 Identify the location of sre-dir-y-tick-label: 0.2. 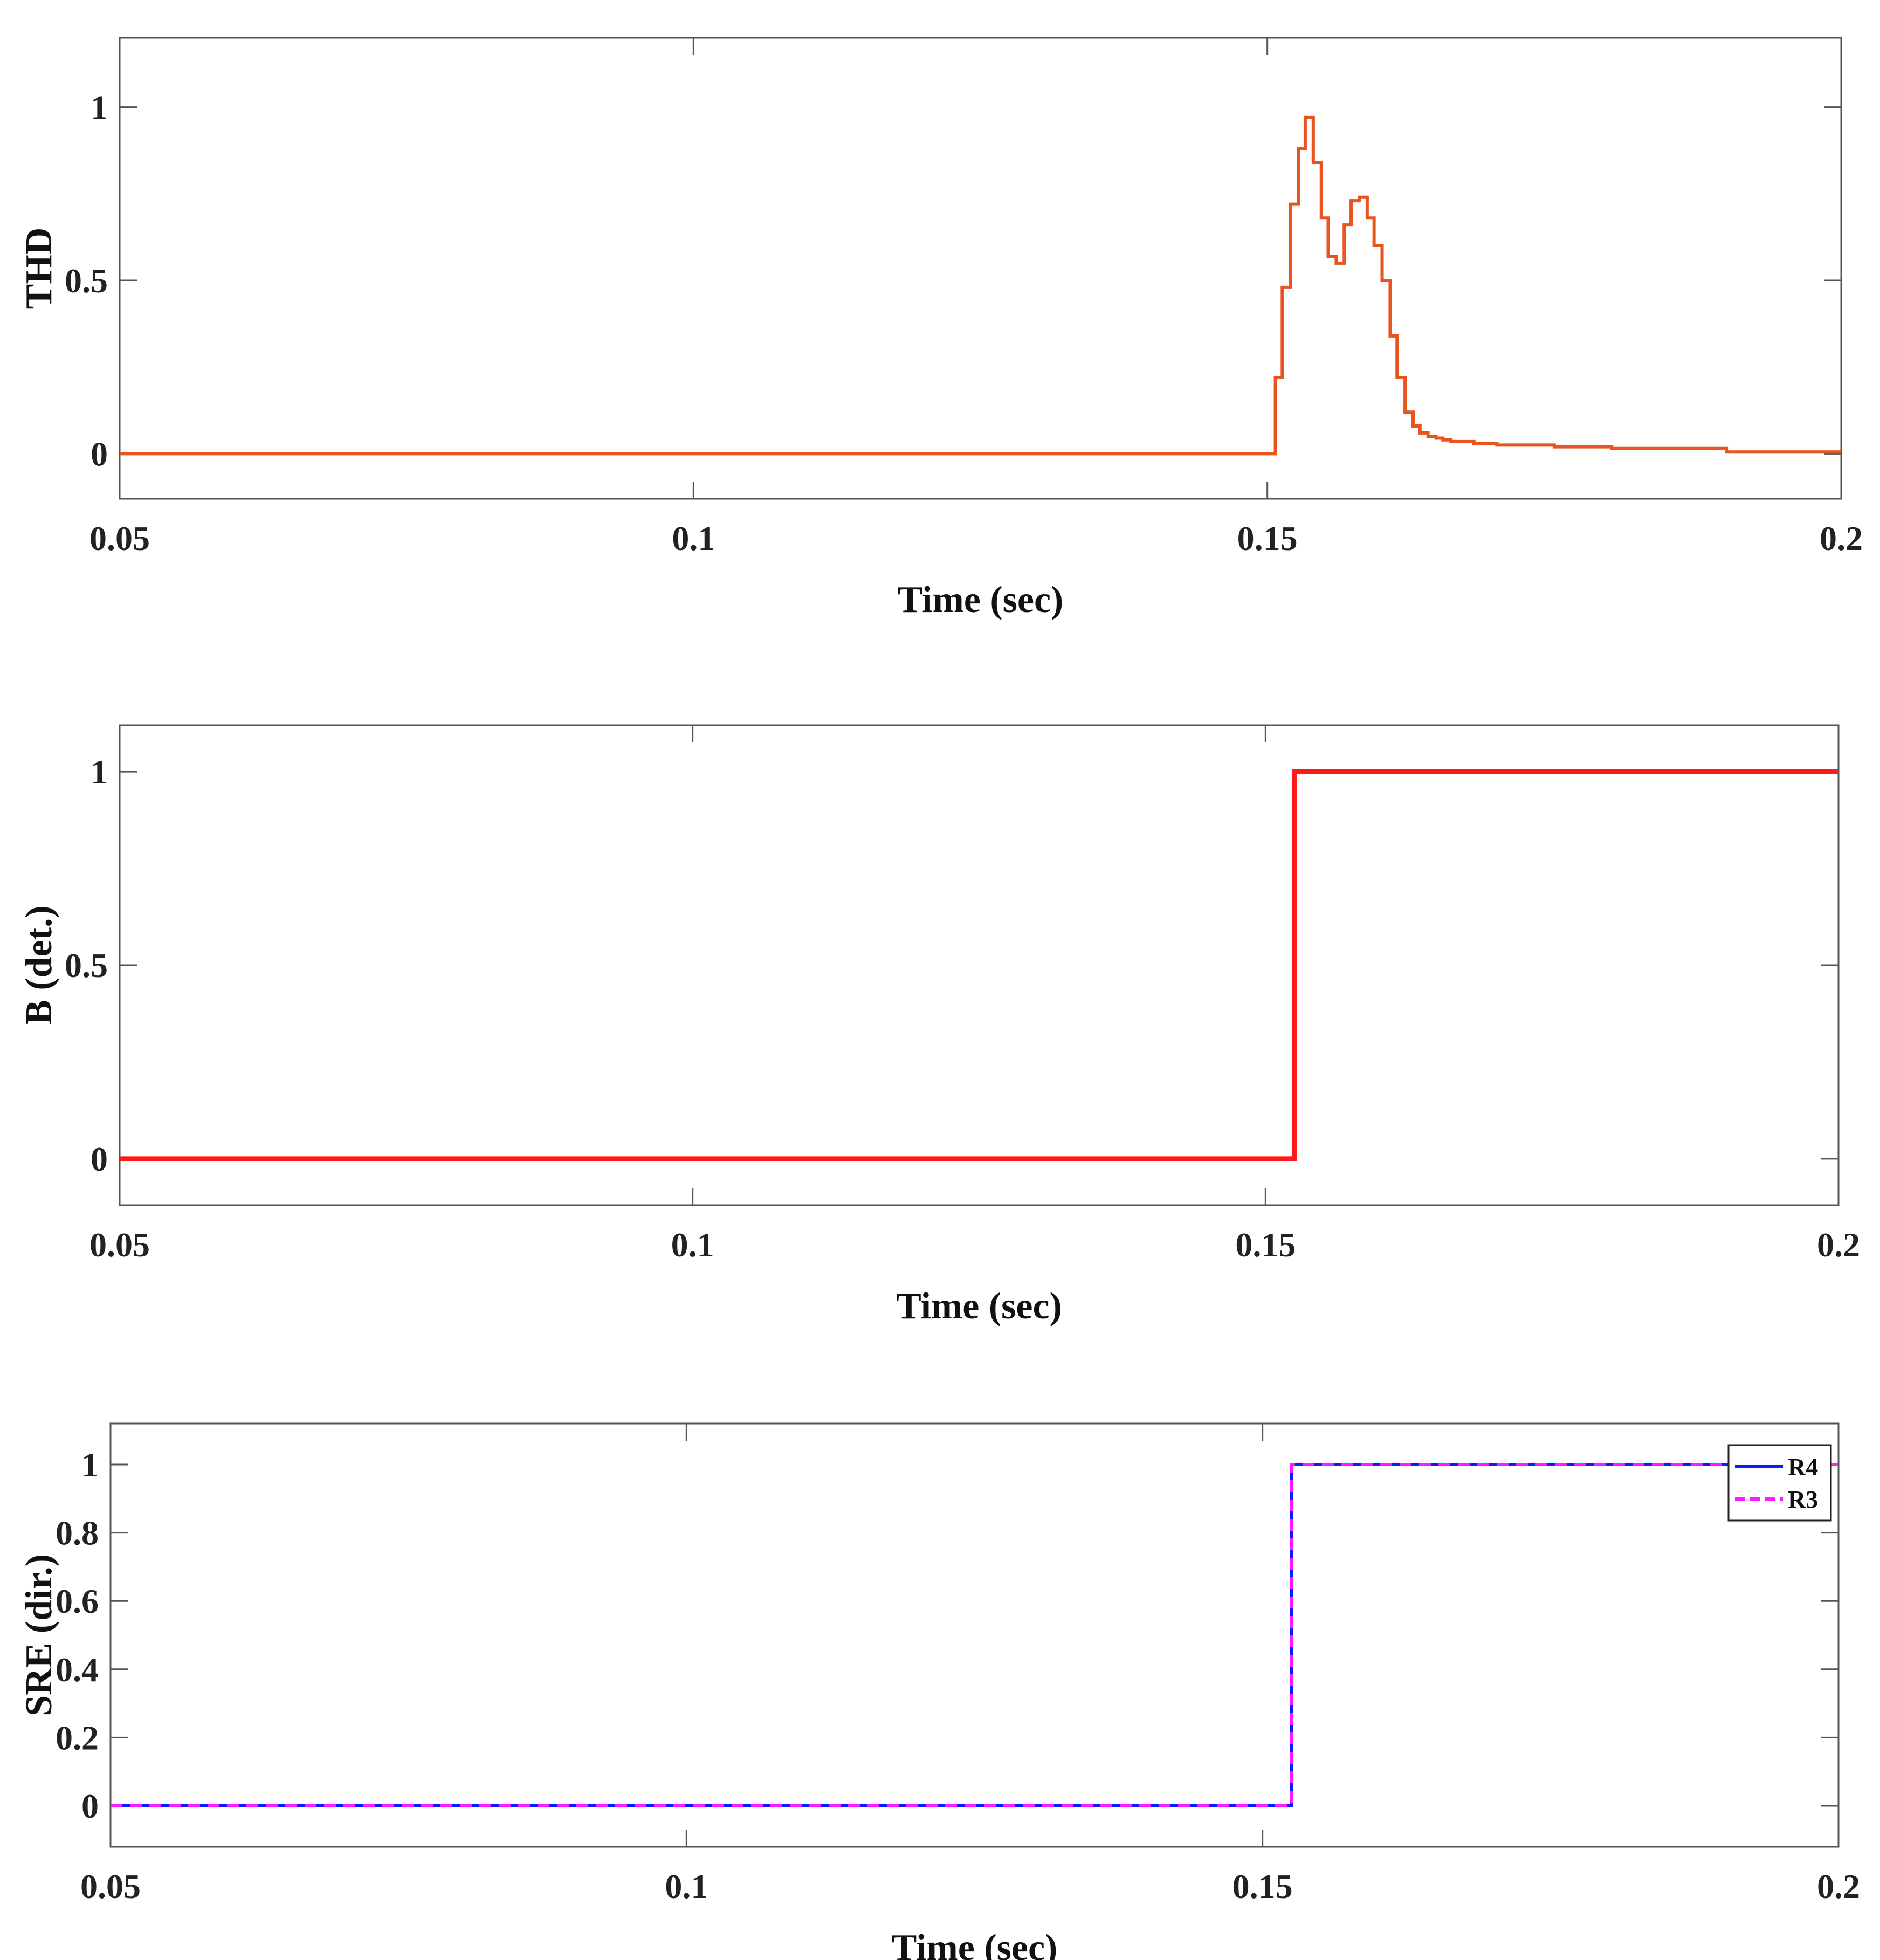
(78, 1737).